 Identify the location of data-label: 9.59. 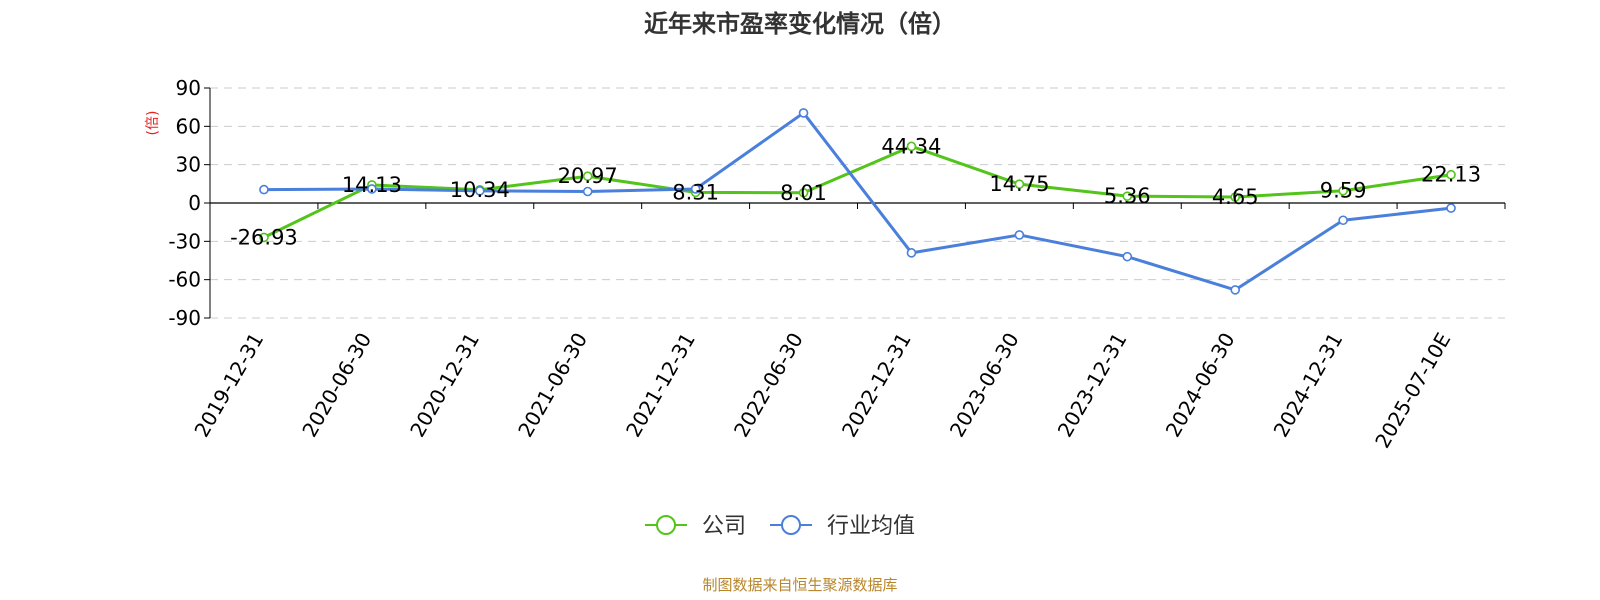
(1343, 191).